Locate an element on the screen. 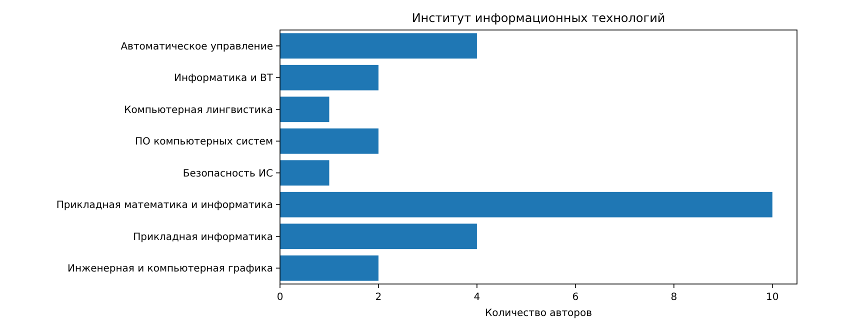 This screenshot has width=841, height=334. x-tick-label: 2 is located at coordinates (378, 297).